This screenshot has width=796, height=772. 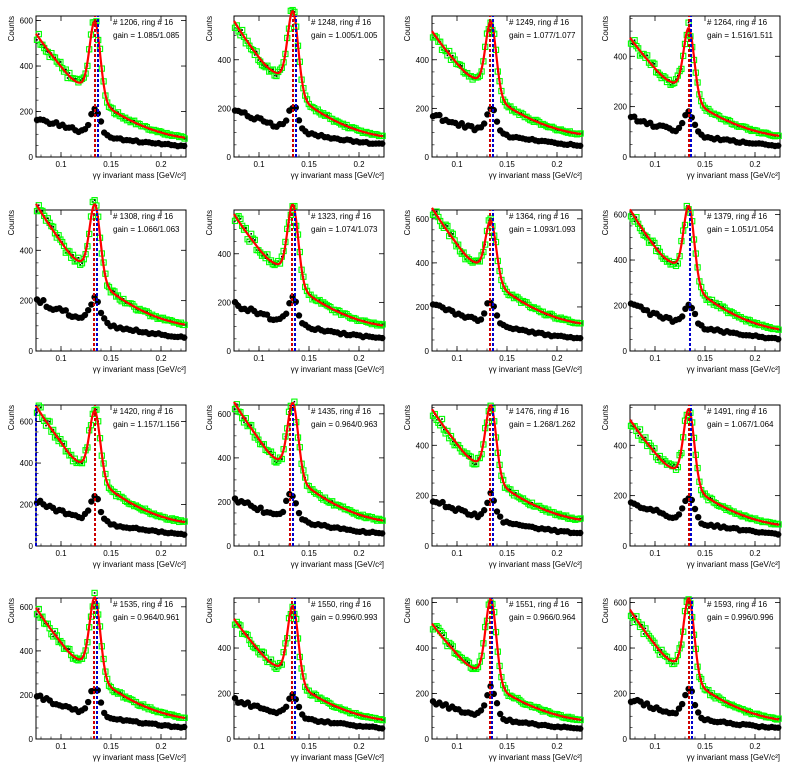 I want to click on panel-label: # 1323, ring # 16, so click(x=341, y=216).